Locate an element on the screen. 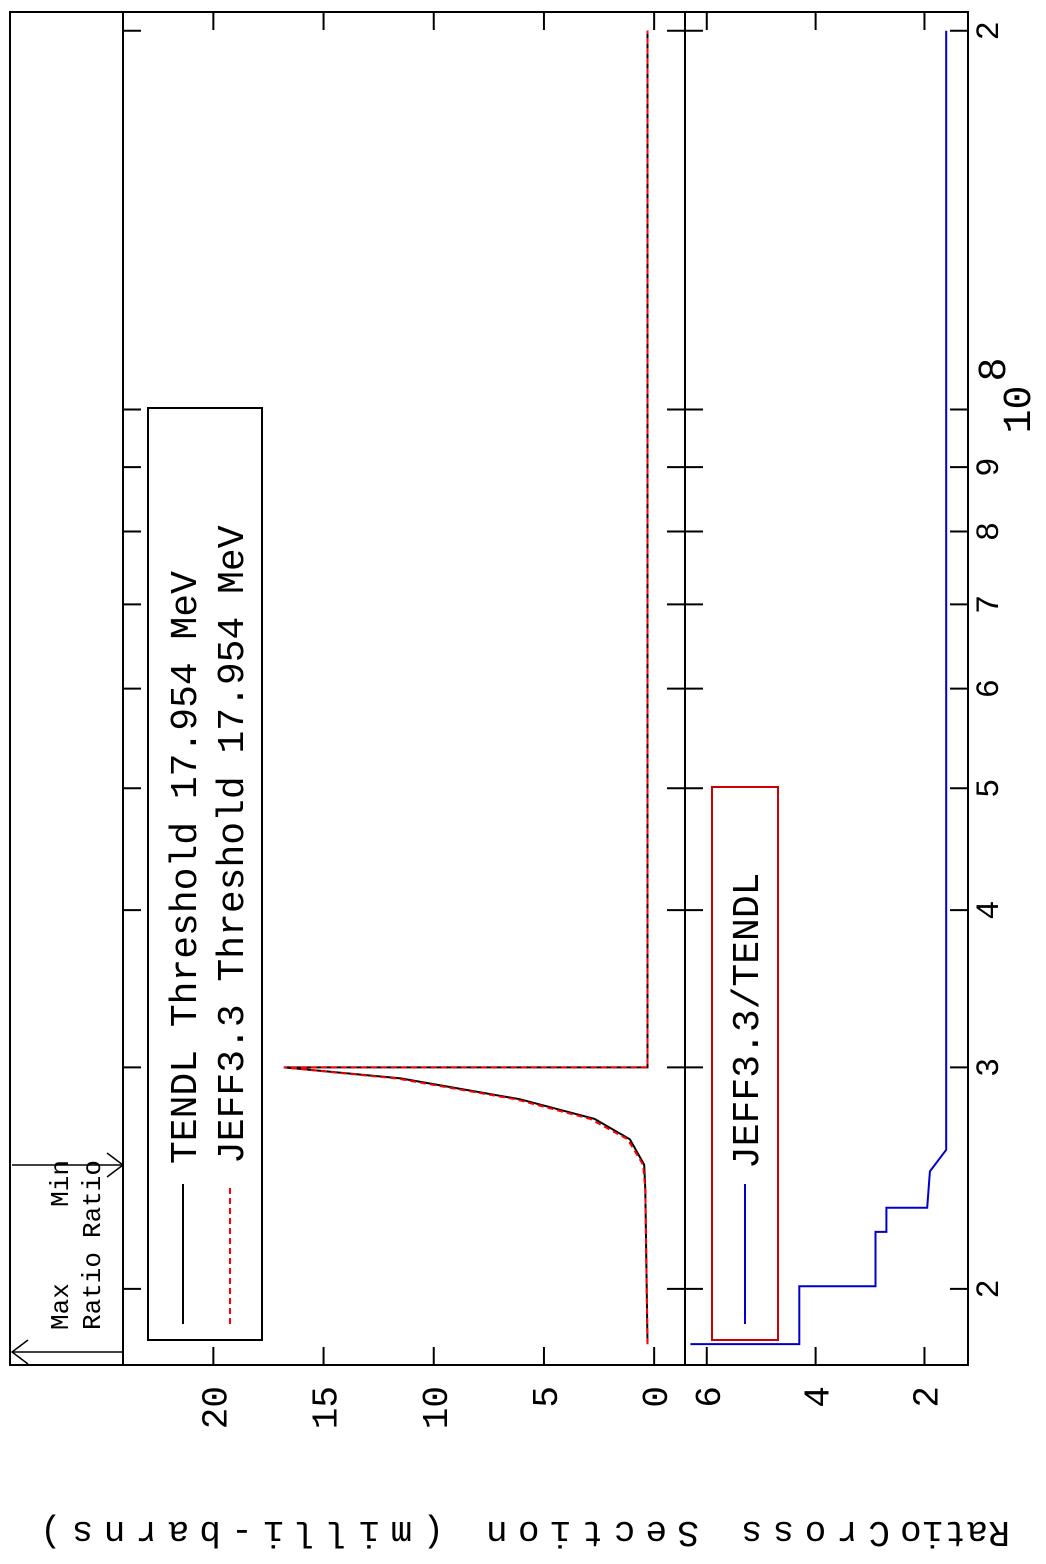 Image resolution: width=1046 pixels, height=1564 pixels. legend-label: JEFF3.3/TENDL is located at coordinates (748, 1021).